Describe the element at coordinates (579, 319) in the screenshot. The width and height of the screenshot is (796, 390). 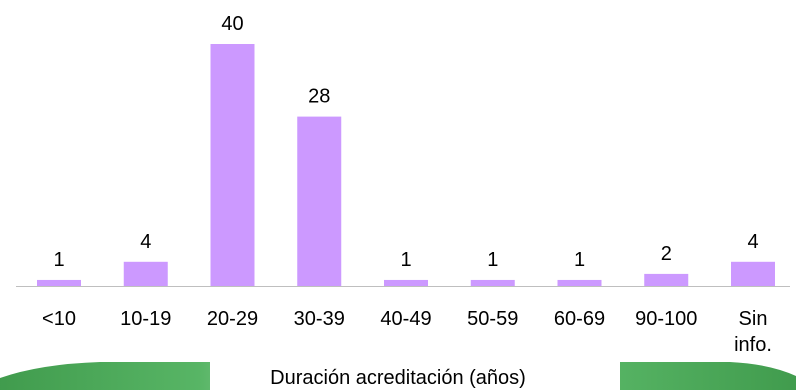
I see `x-tick-label-60-69: 60-69` at that location.